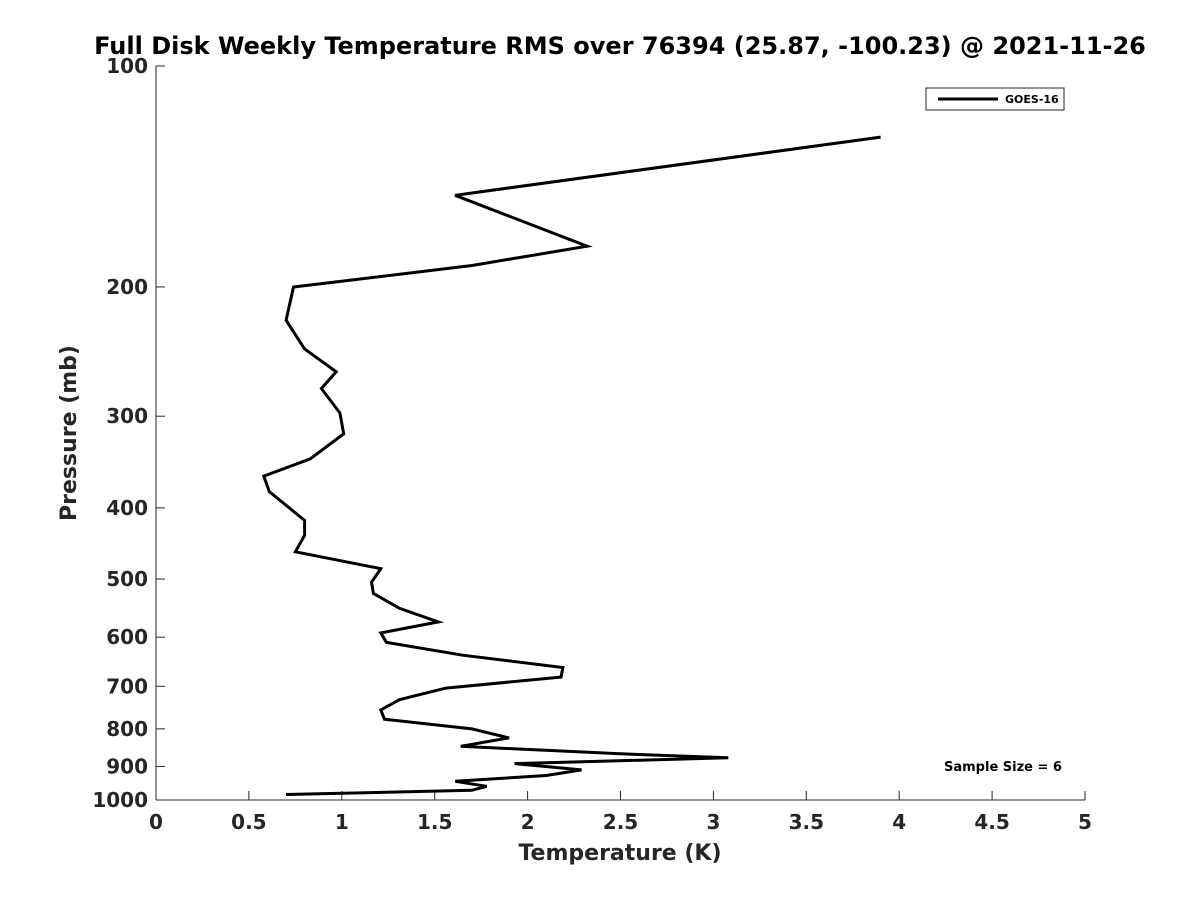  Describe the element at coordinates (127, 287) in the screenshot. I see `y-tick-label: 200` at that location.